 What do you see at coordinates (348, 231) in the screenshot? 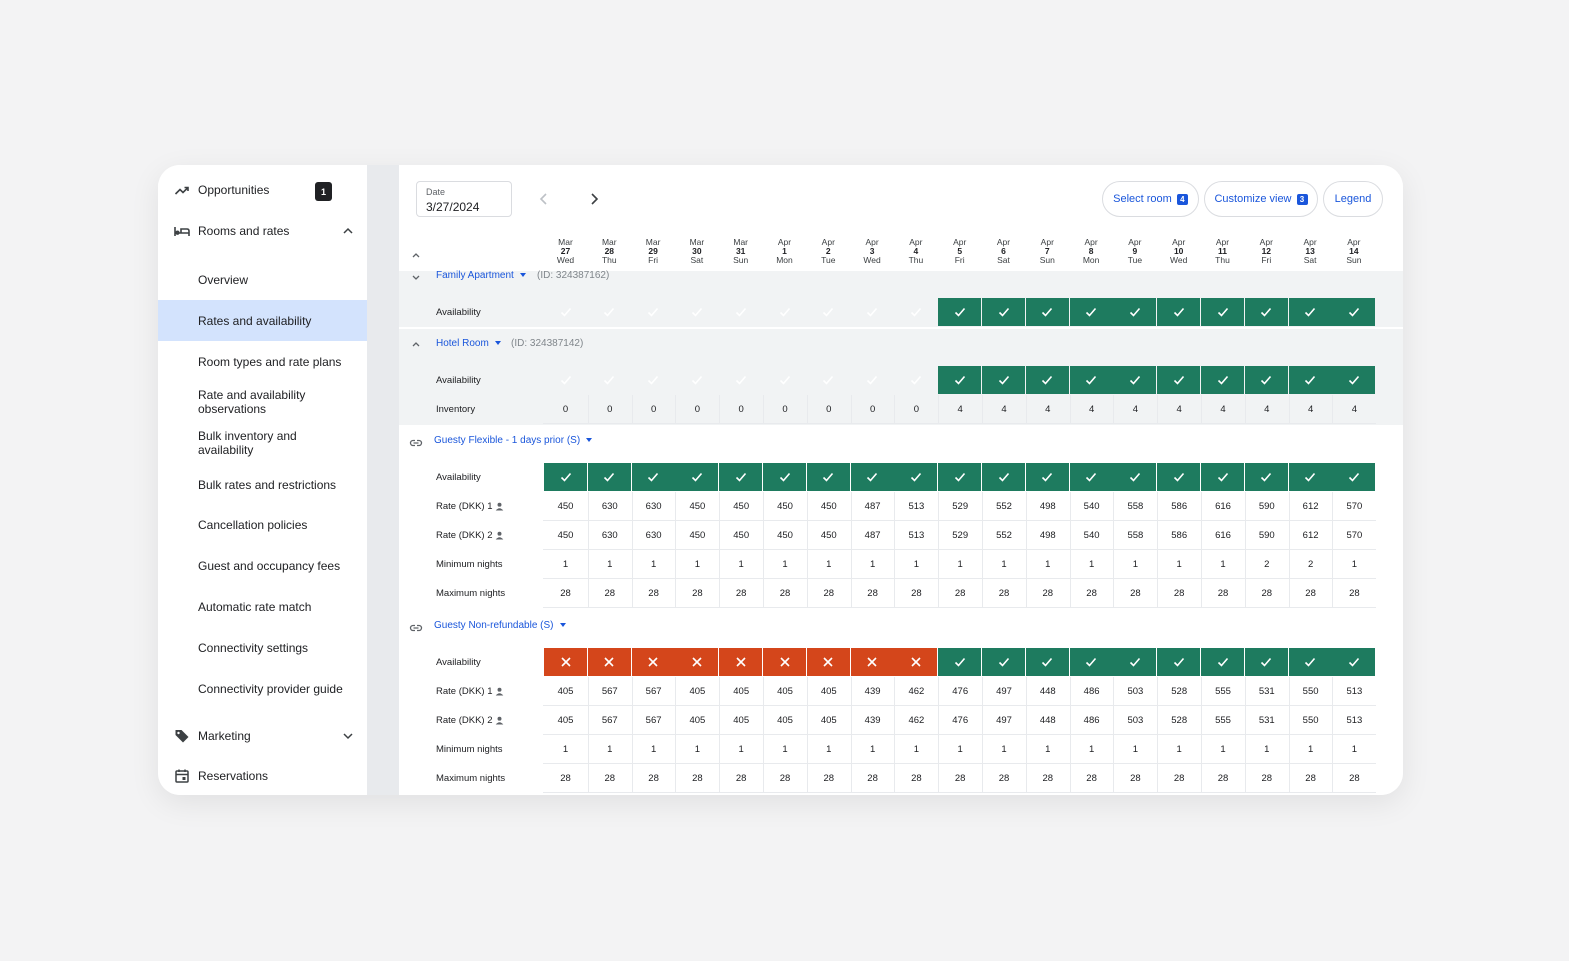
I see `chevron-up-icon` at bounding box center [348, 231].